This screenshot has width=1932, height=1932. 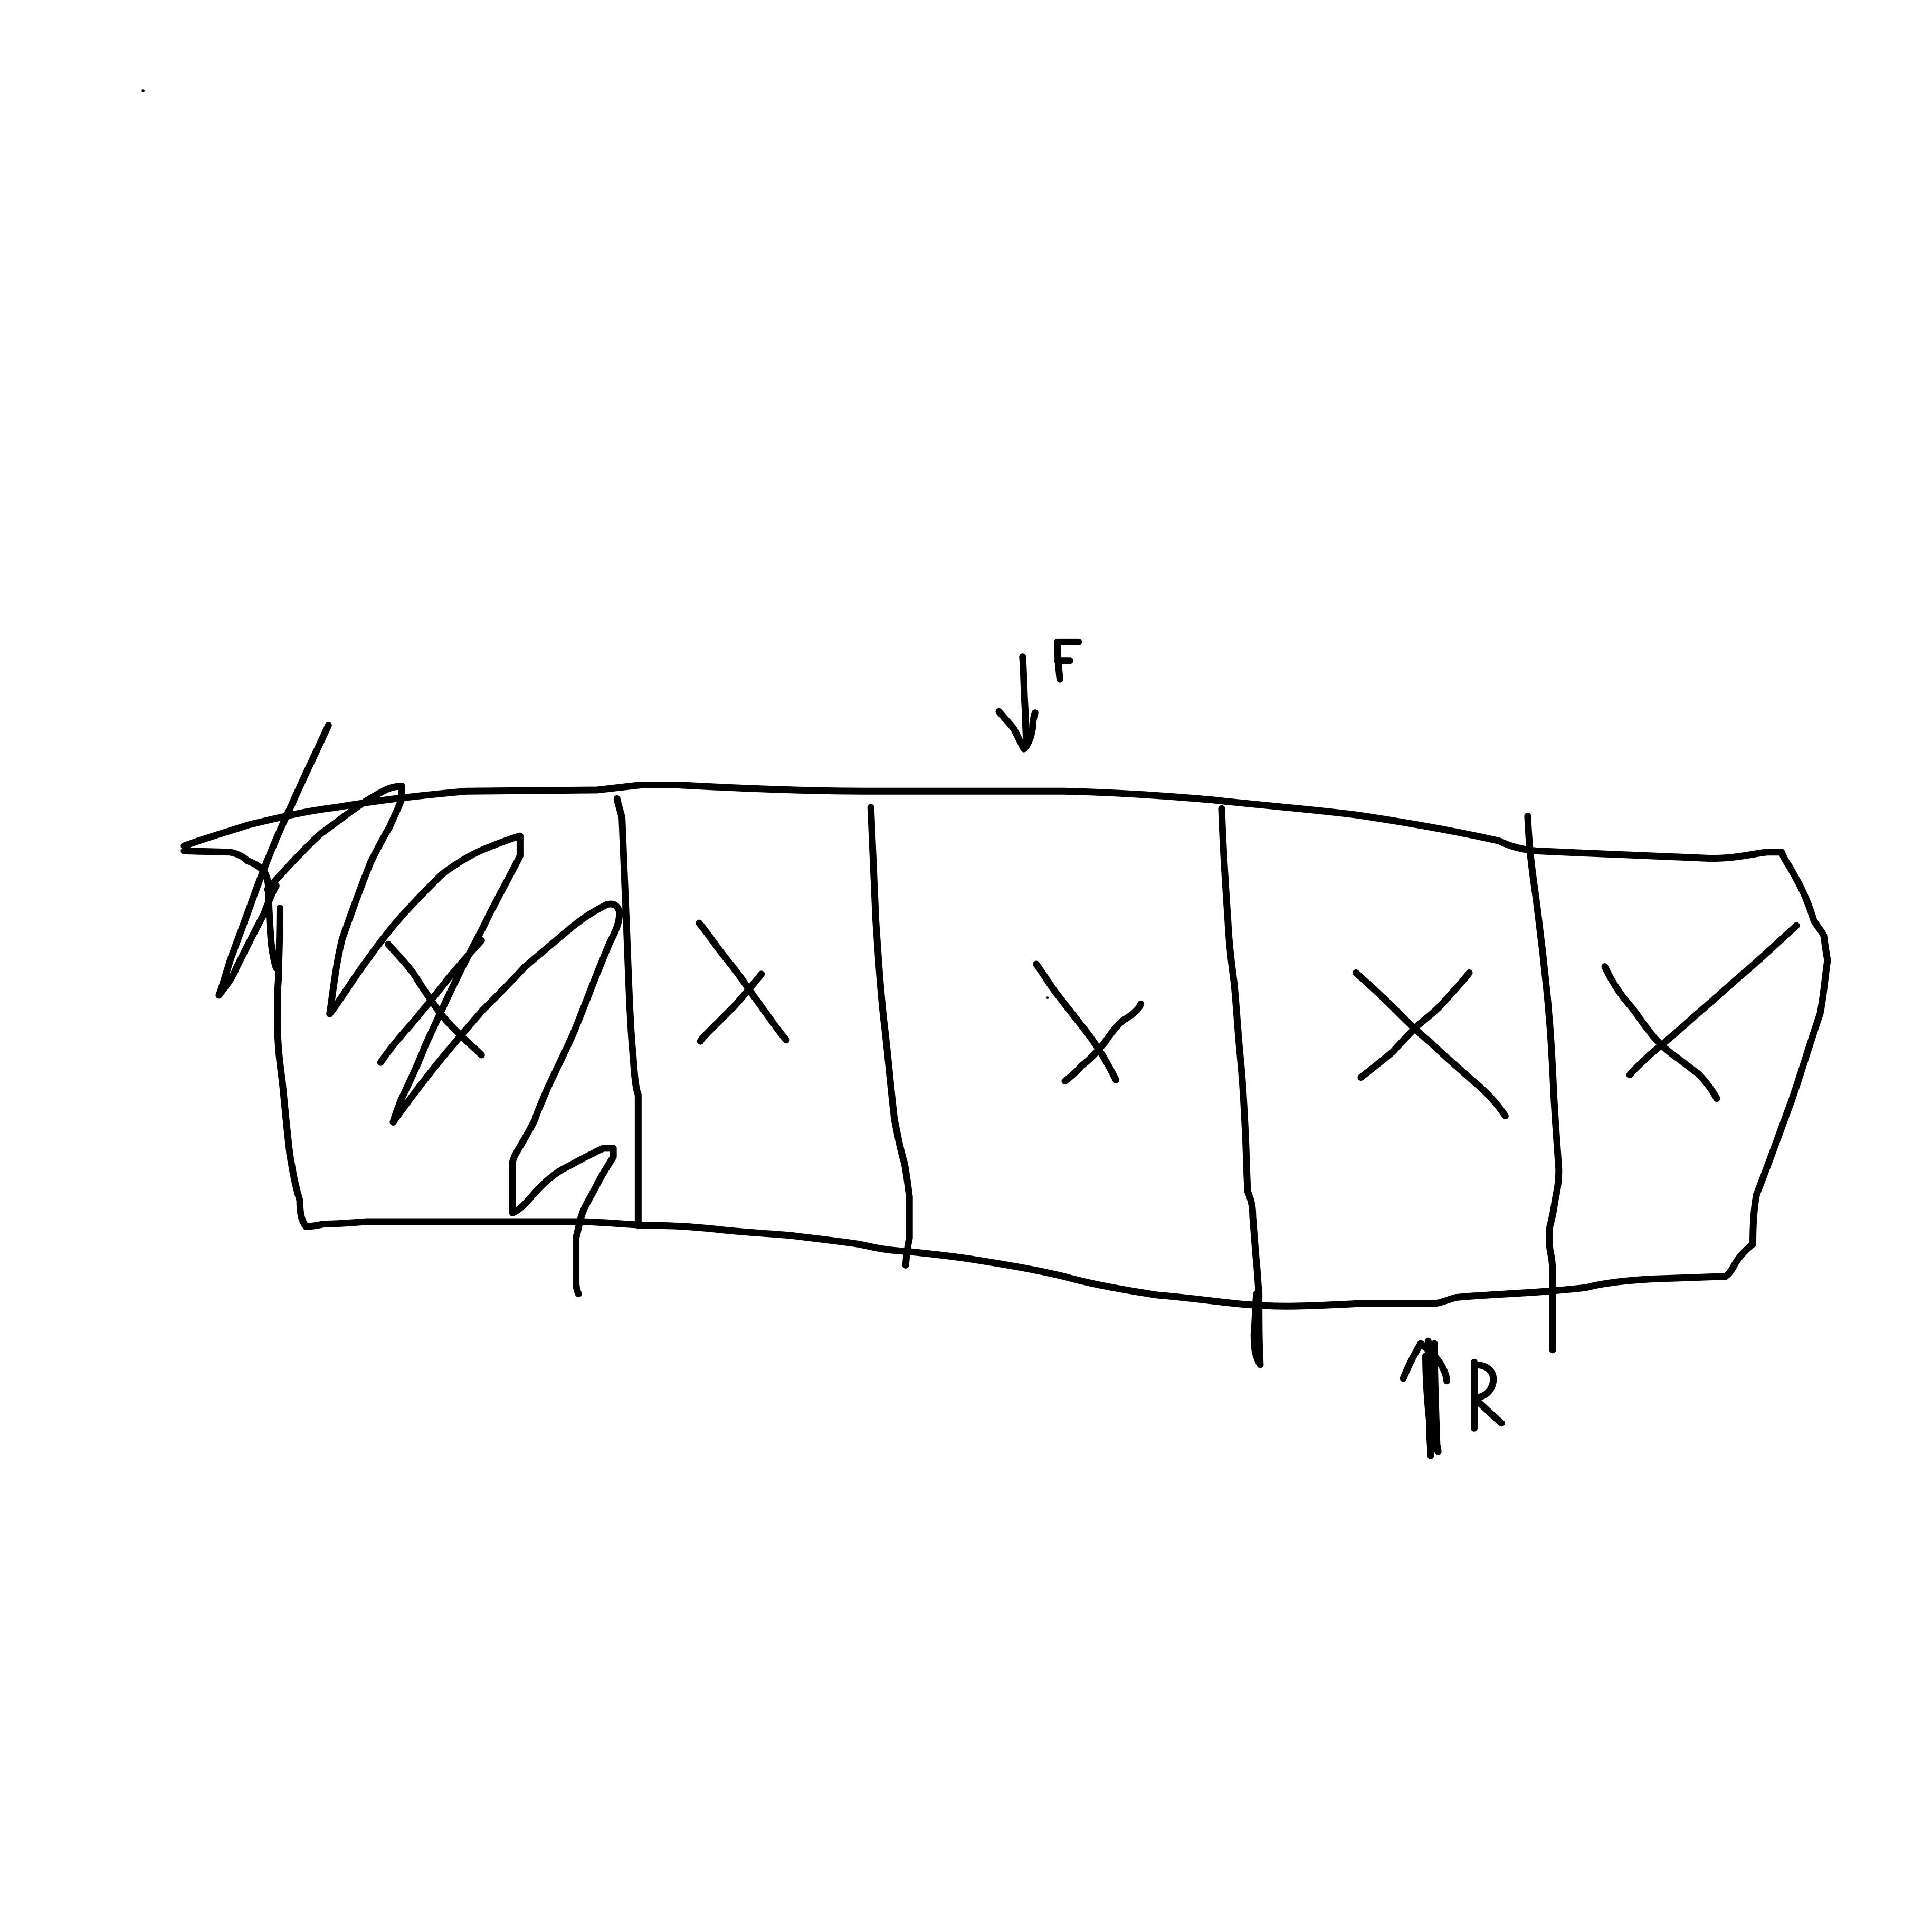 I want to click on x-mark-3-stroke-b, so click(x=1103, y=1042).